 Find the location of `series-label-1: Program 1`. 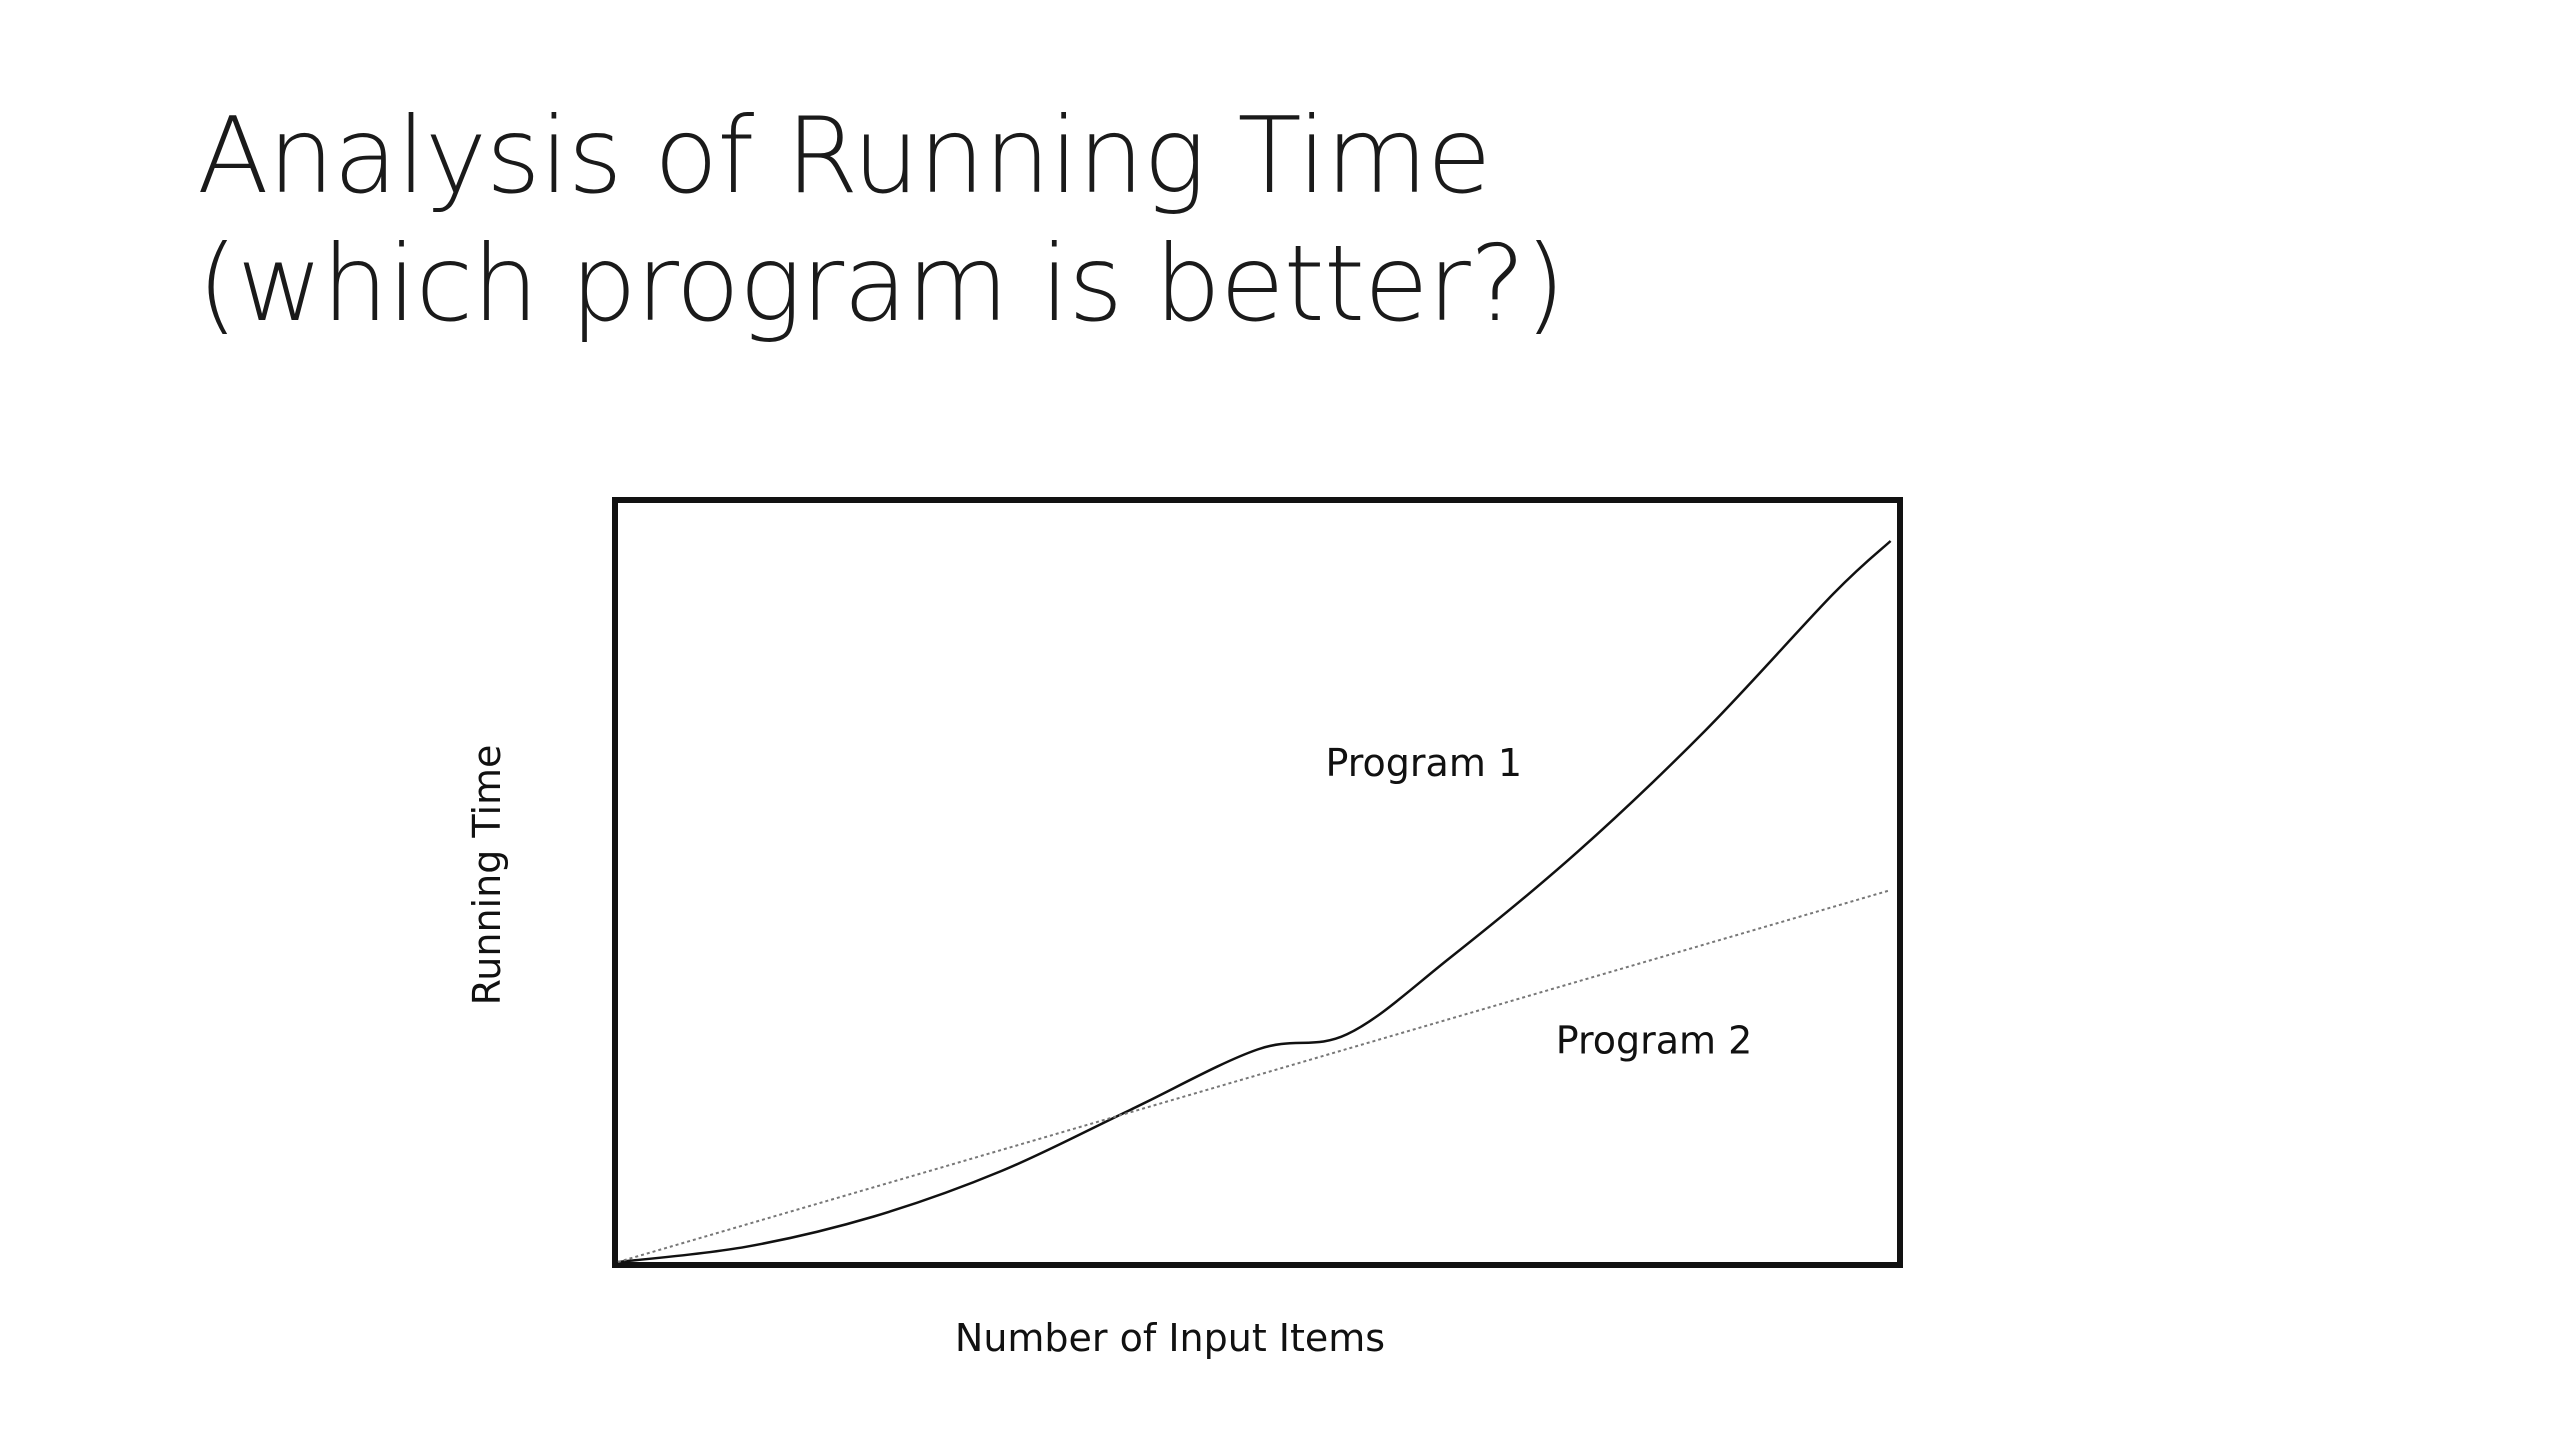

series-label-1: Program 1 is located at coordinates (1424, 763).